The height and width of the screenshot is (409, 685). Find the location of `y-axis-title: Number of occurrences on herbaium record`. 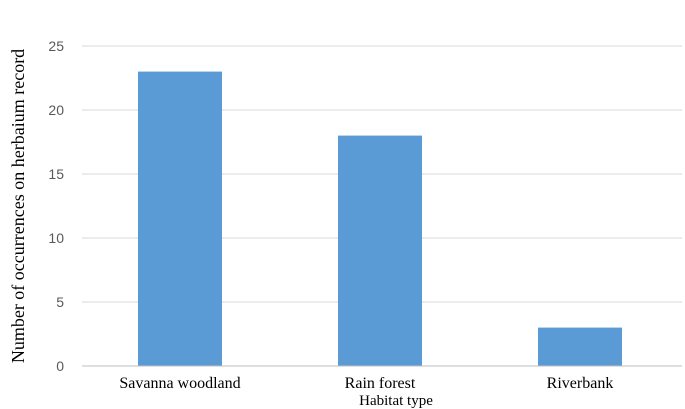

y-axis-title: Number of occurrences on herbaium record is located at coordinates (18, 206).